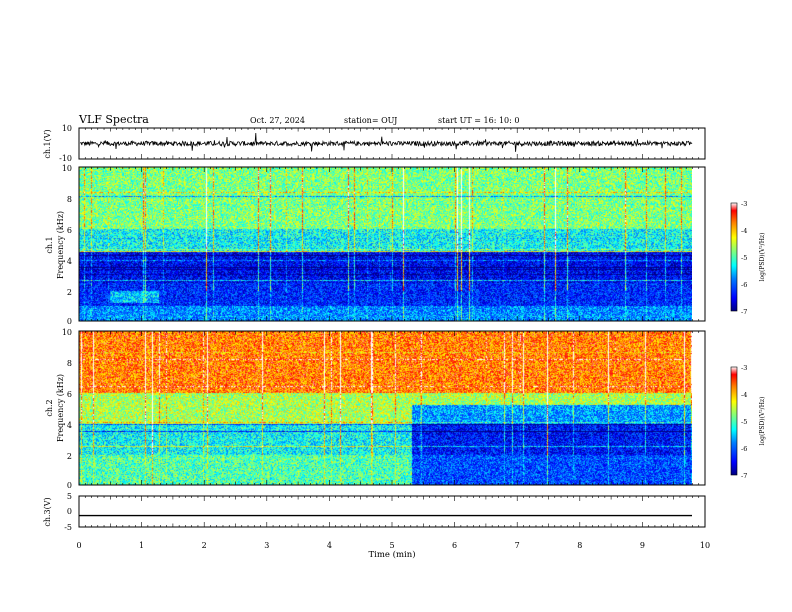  What do you see at coordinates (744, 204) in the screenshot?
I see `ch1-cb-tick-0: -3` at bounding box center [744, 204].